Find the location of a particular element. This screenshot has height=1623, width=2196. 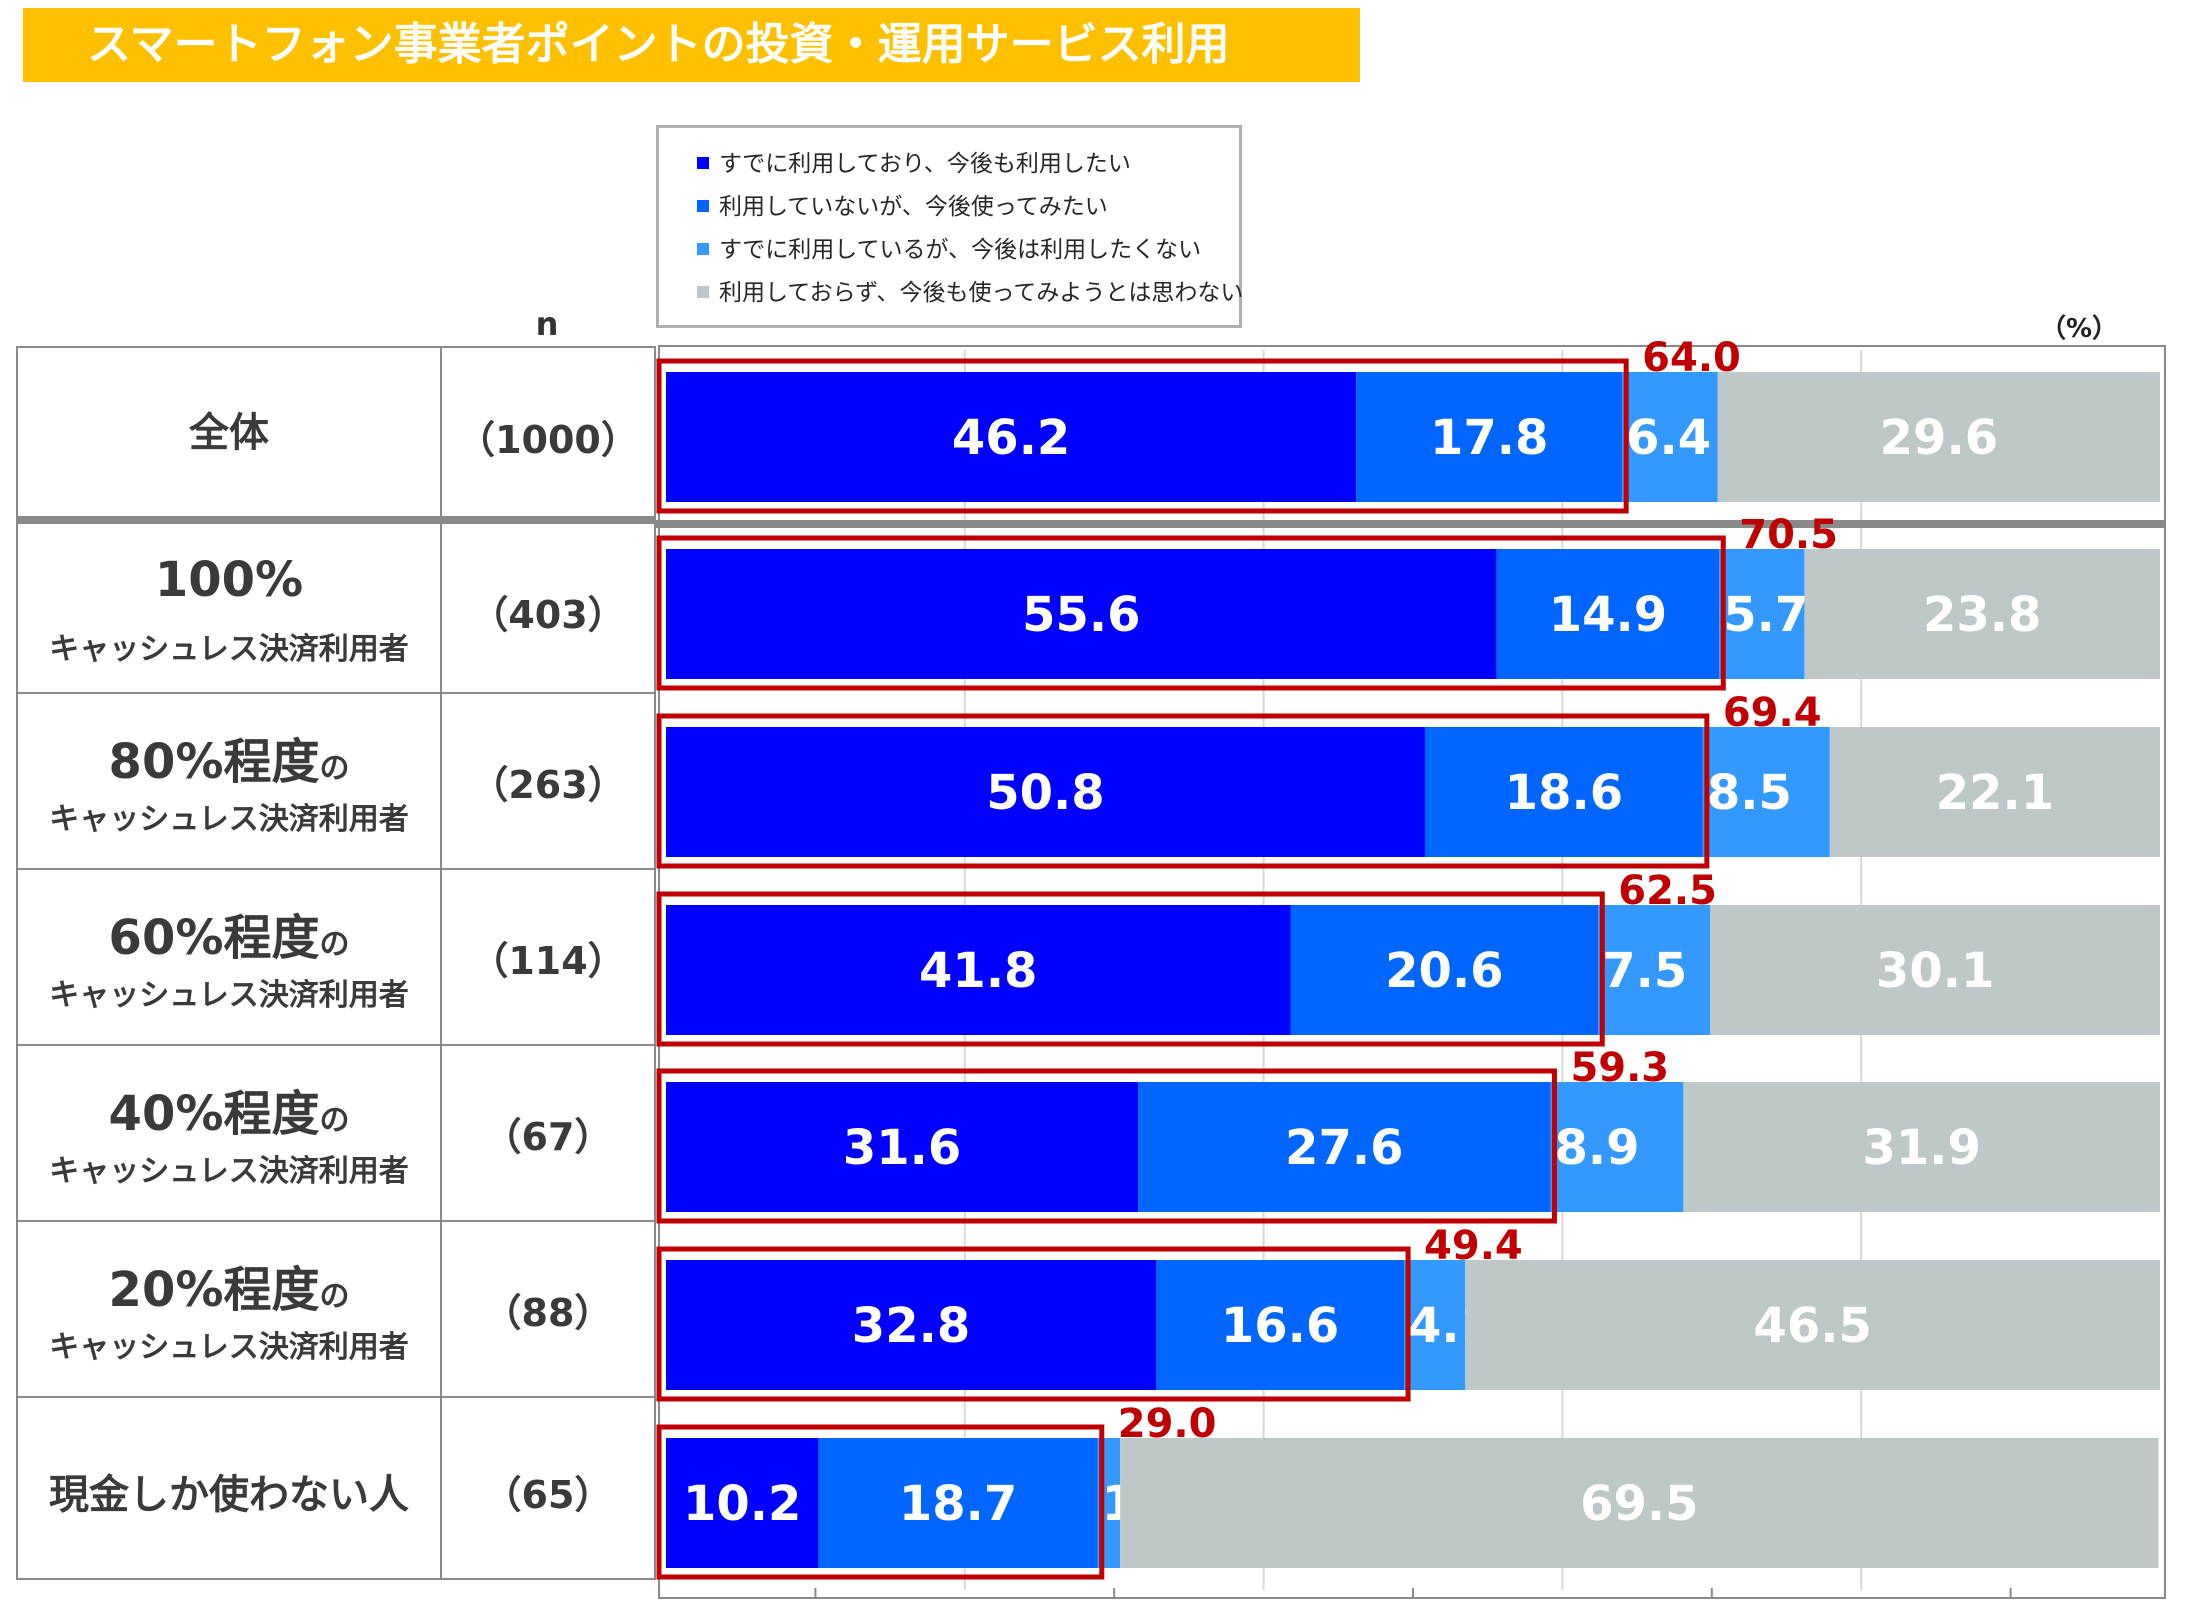

row-n-label-0: （1000） is located at coordinates (548, 440).